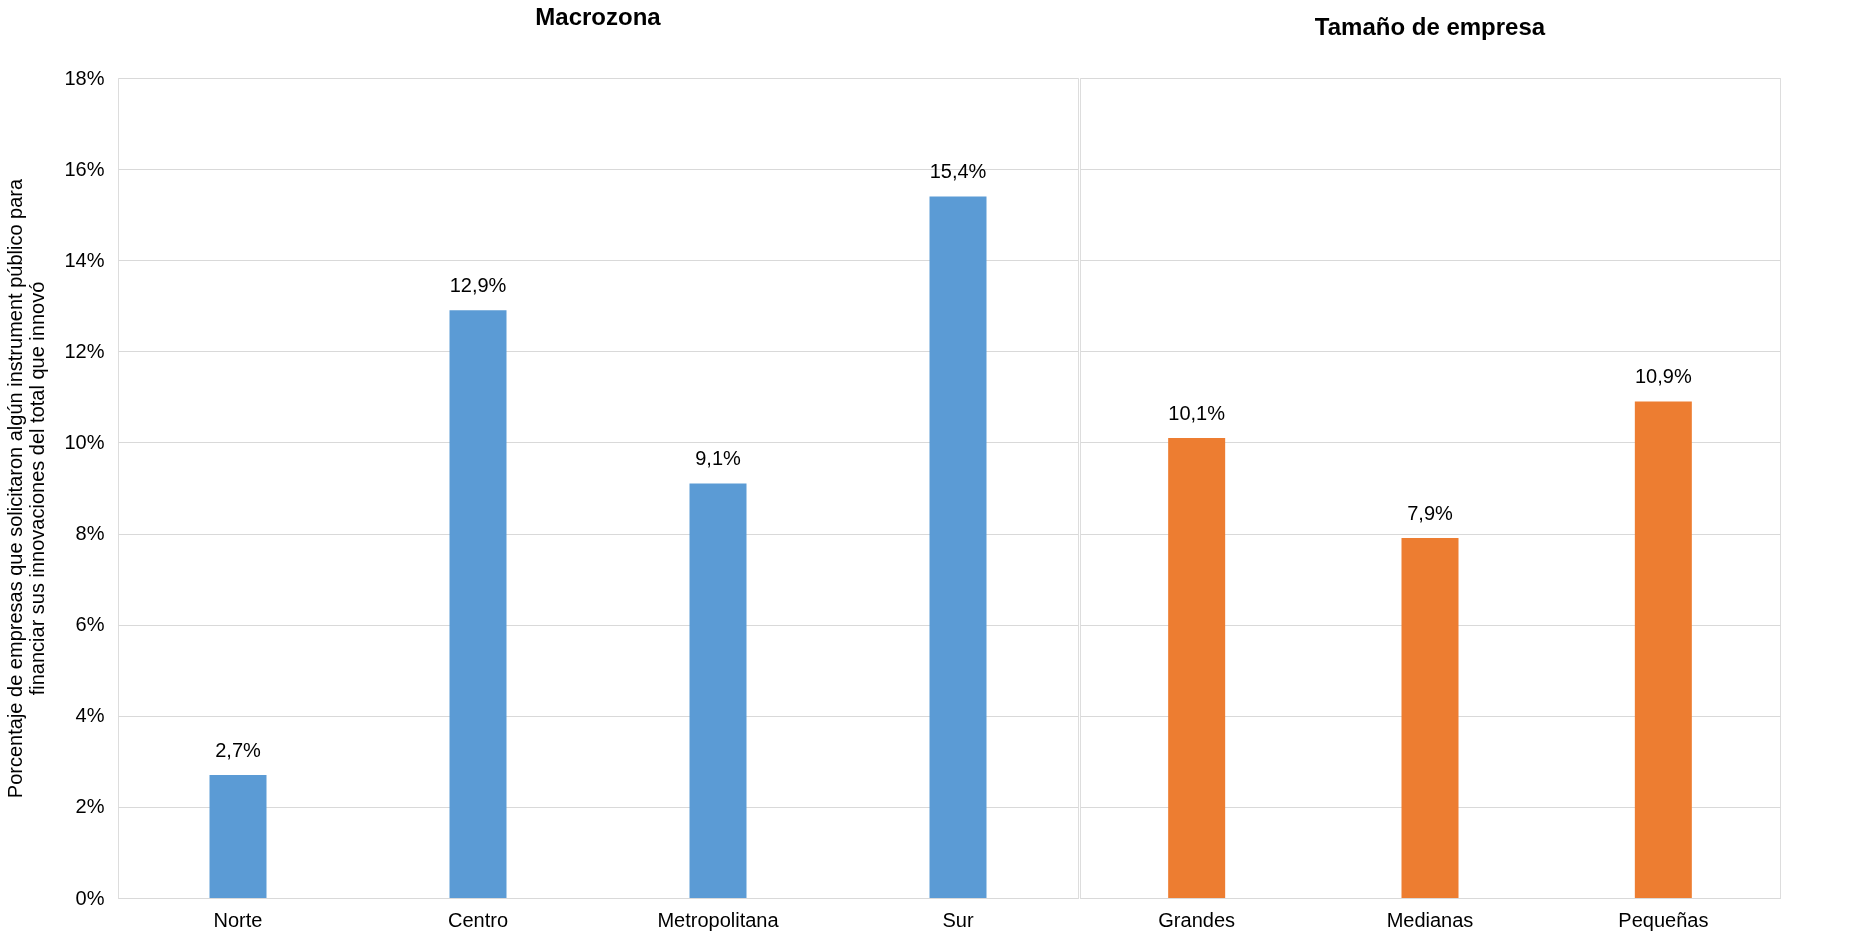 Image resolution: width=1849 pixels, height=947 pixels. Describe the element at coordinates (1663, 919) in the screenshot. I see `x-tick-label: Pequeñas` at that location.